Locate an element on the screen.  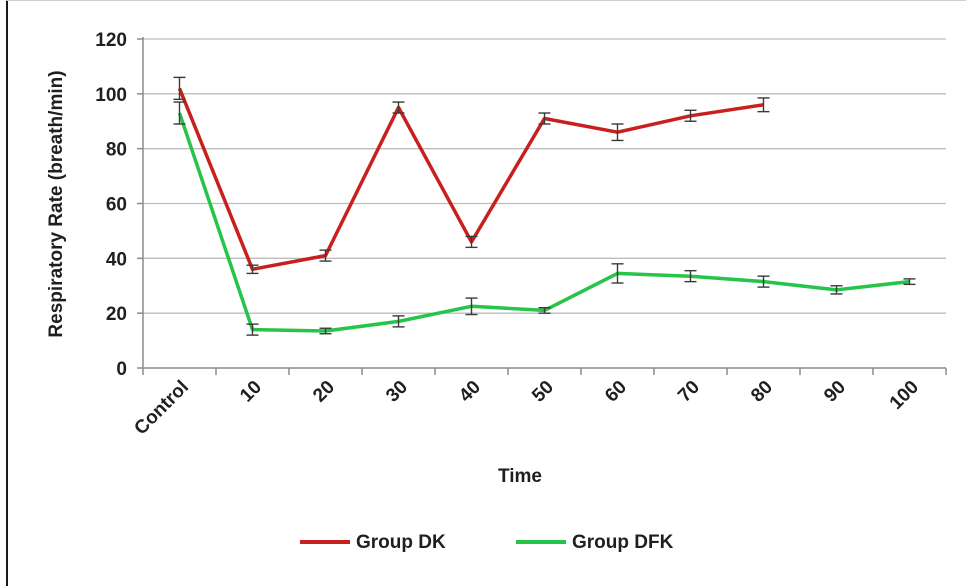
y-tick-labels: 0 20 40 60 80 100 120 is located at coordinates (111, 205).